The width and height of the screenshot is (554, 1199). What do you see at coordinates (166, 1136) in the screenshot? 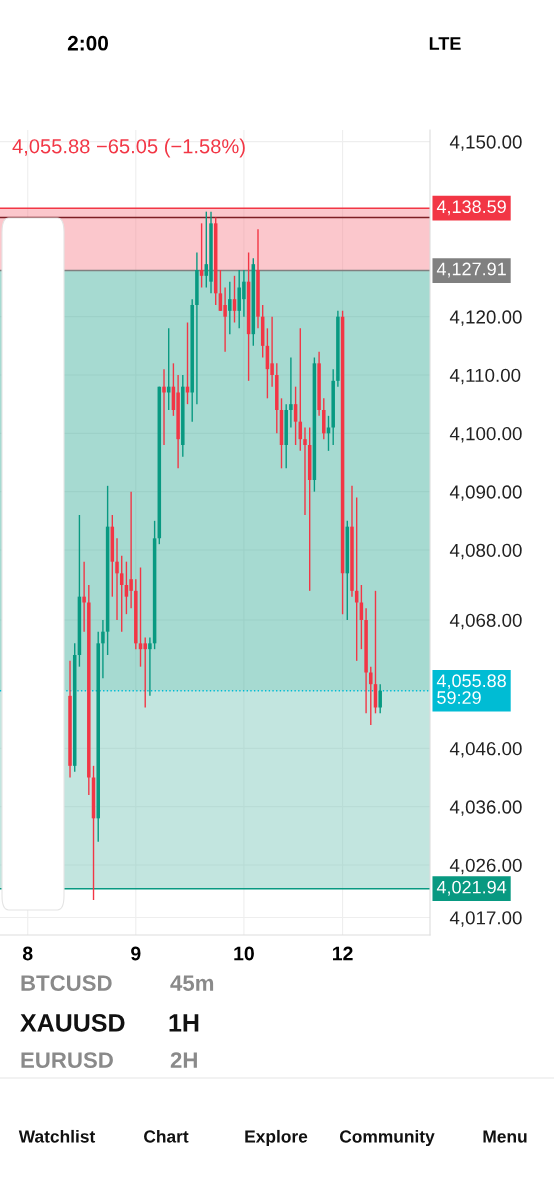
I see `text: Chart` at bounding box center [166, 1136].